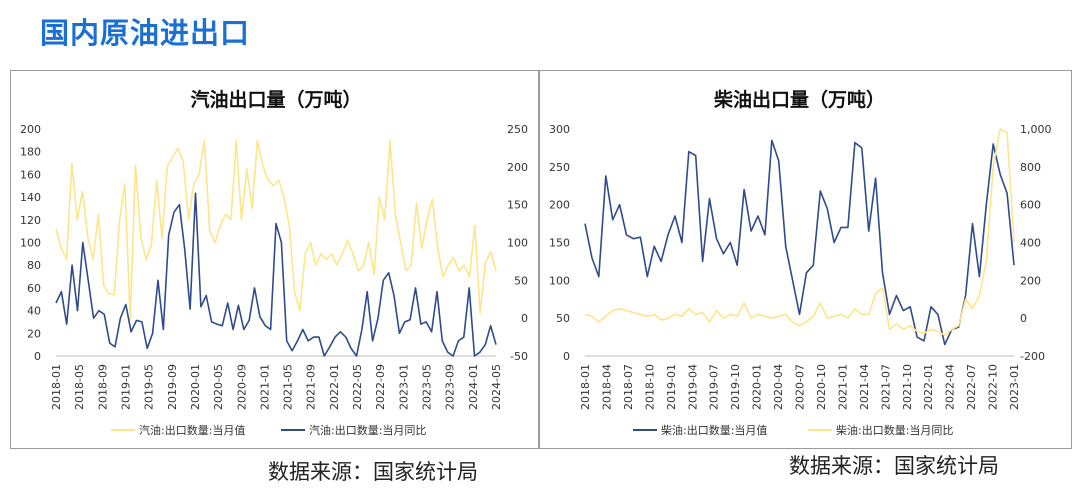 The height and width of the screenshot is (497, 1080). What do you see at coordinates (218, 387) in the screenshot?
I see `x-tick-label: 2020-05` at bounding box center [218, 387].